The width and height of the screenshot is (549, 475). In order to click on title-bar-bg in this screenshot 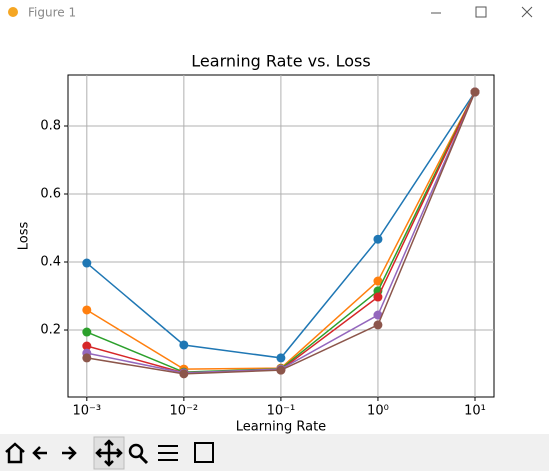, I will do `click(274, 13)`.